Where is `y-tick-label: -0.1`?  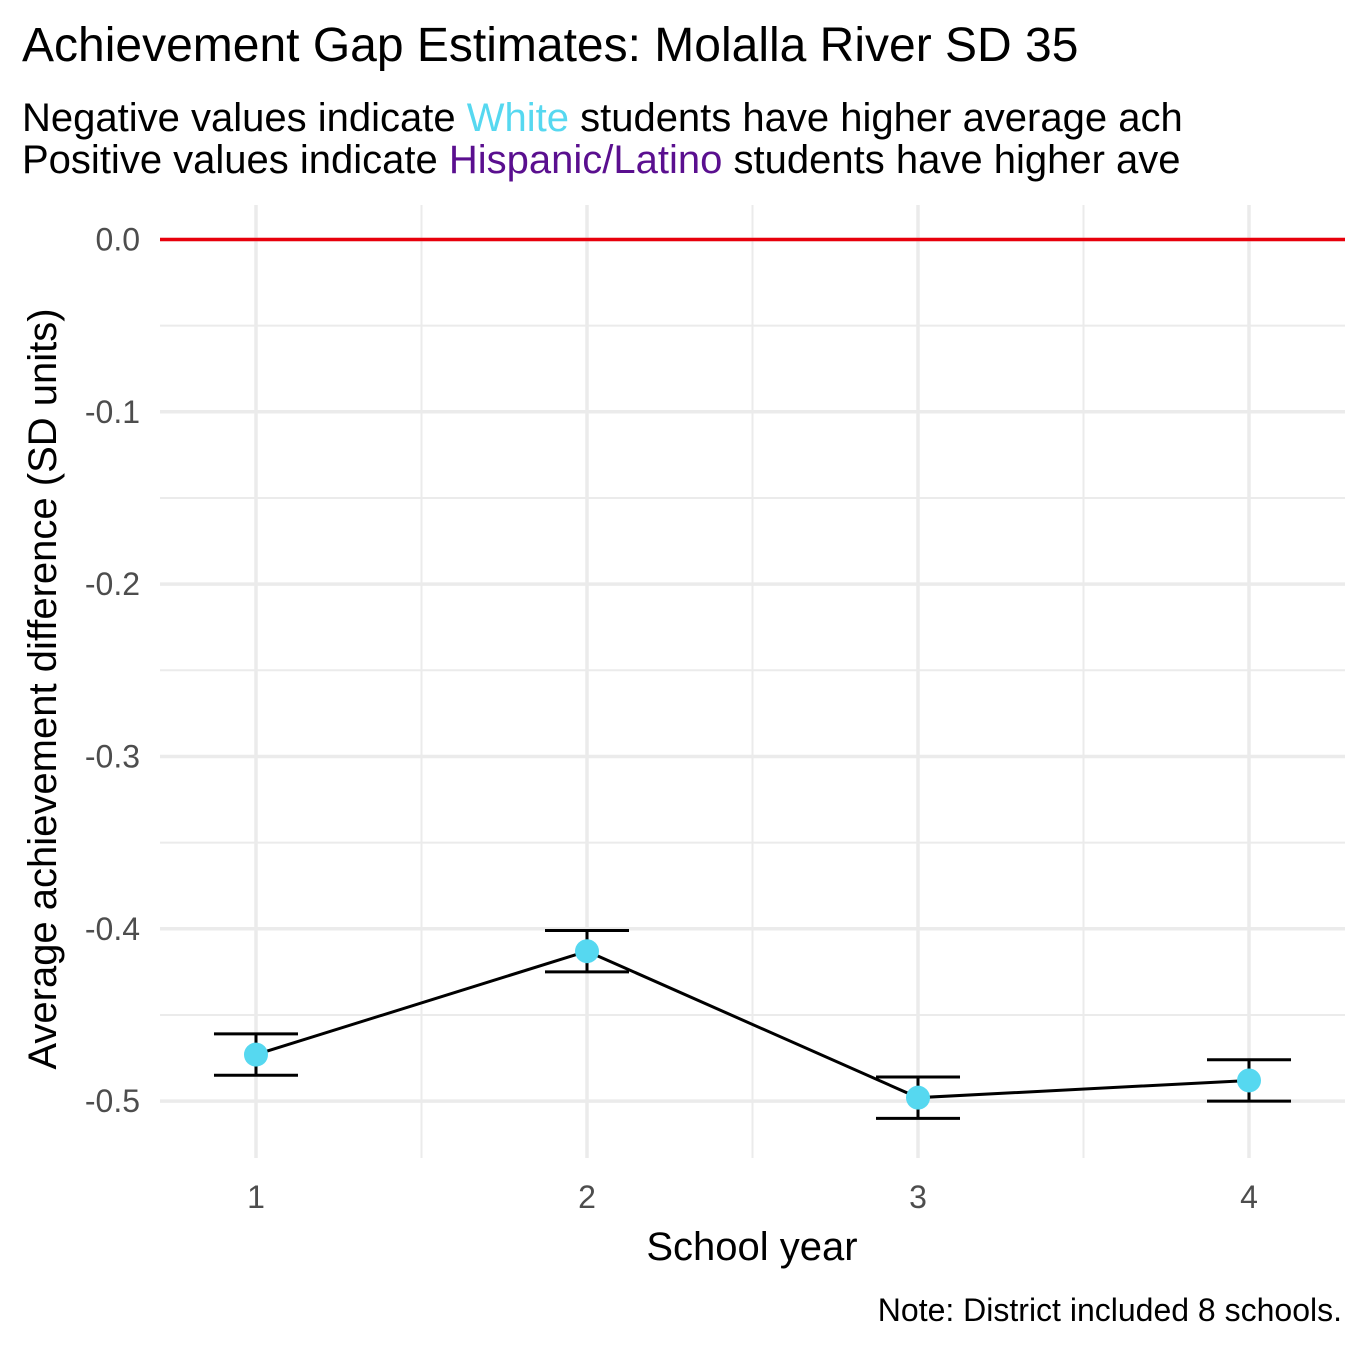 y-tick-label: -0.1 is located at coordinates (112, 412).